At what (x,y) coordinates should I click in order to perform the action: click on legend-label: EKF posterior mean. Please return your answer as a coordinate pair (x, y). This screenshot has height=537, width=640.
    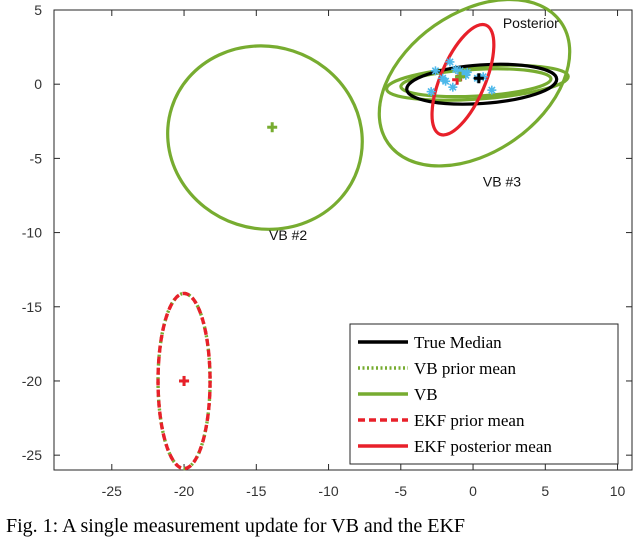
    Looking at the image, I should click on (483, 446).